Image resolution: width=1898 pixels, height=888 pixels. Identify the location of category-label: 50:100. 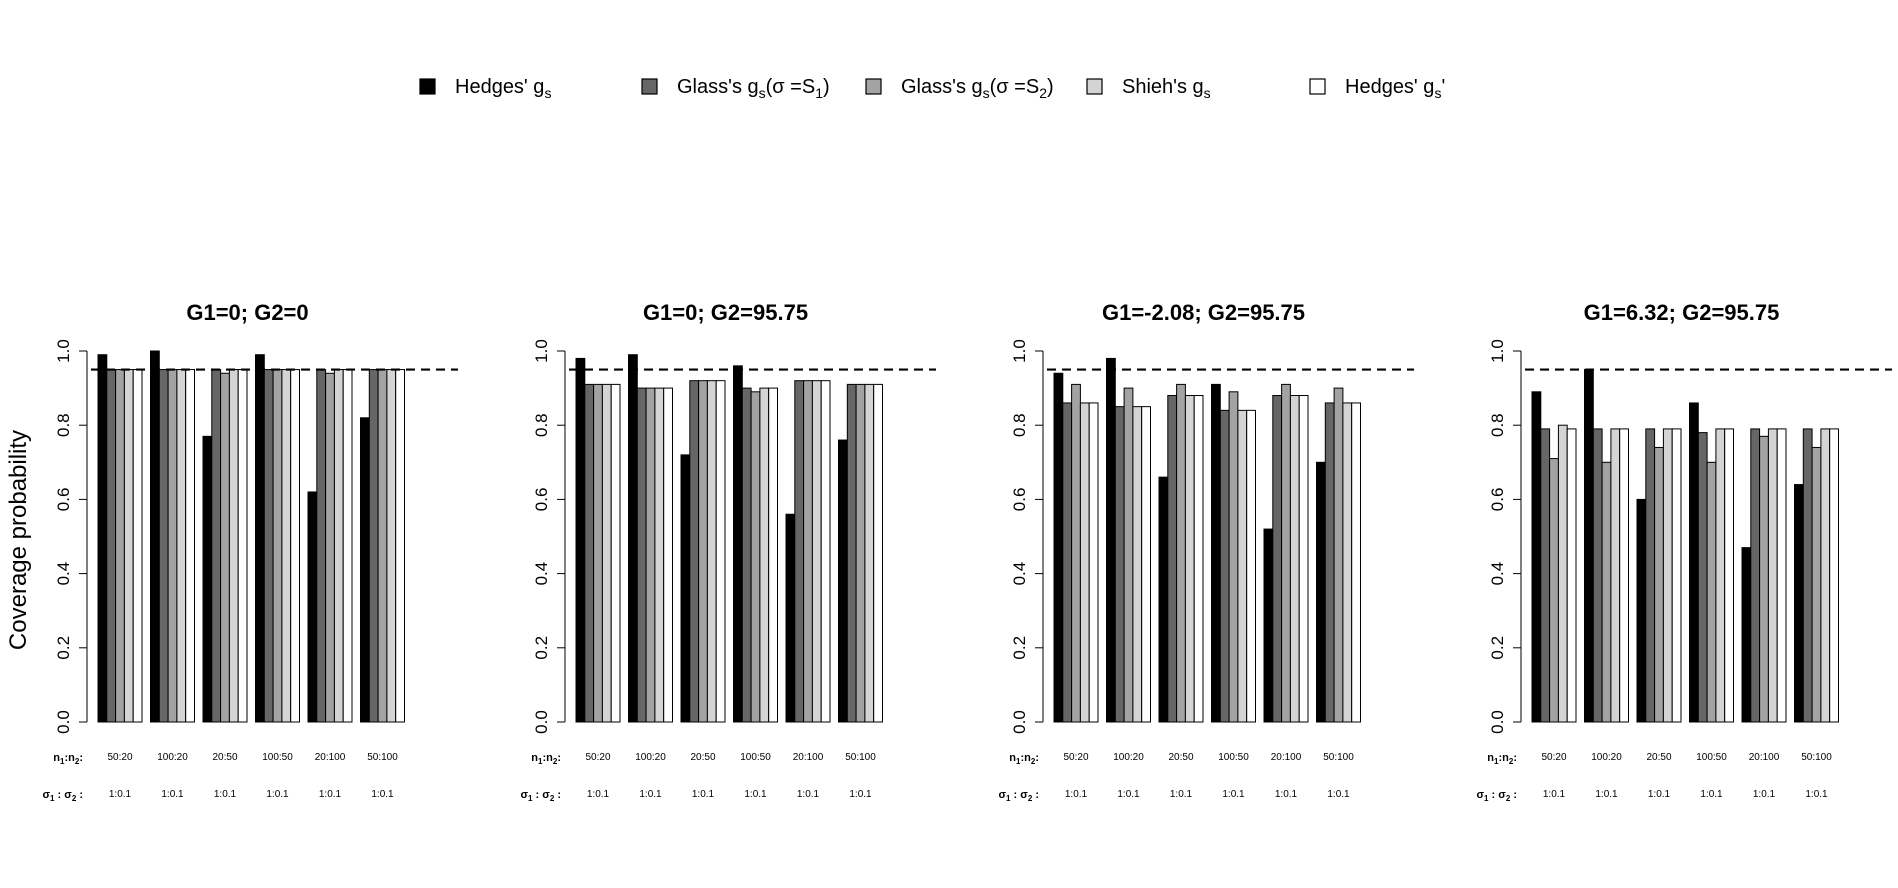
(860, 757).